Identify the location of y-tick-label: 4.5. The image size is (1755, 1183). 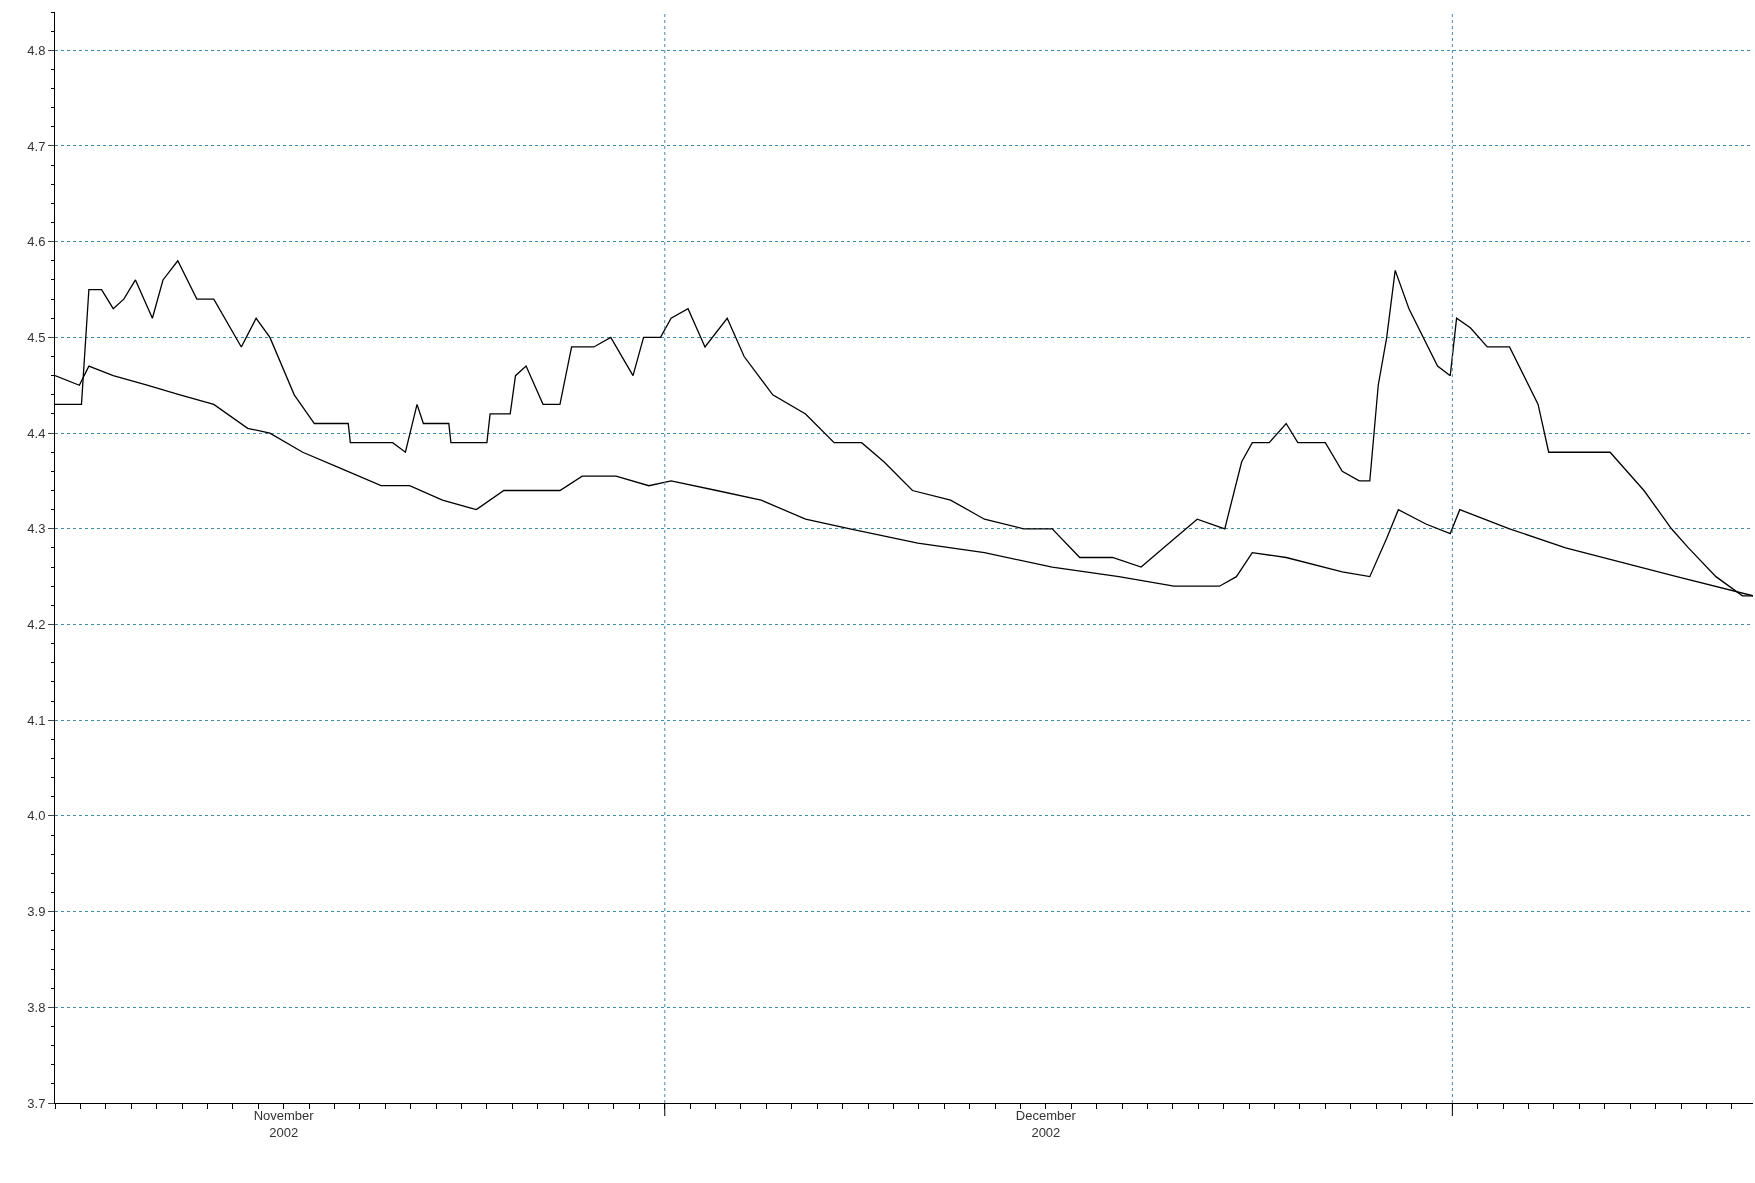
(36, 337).